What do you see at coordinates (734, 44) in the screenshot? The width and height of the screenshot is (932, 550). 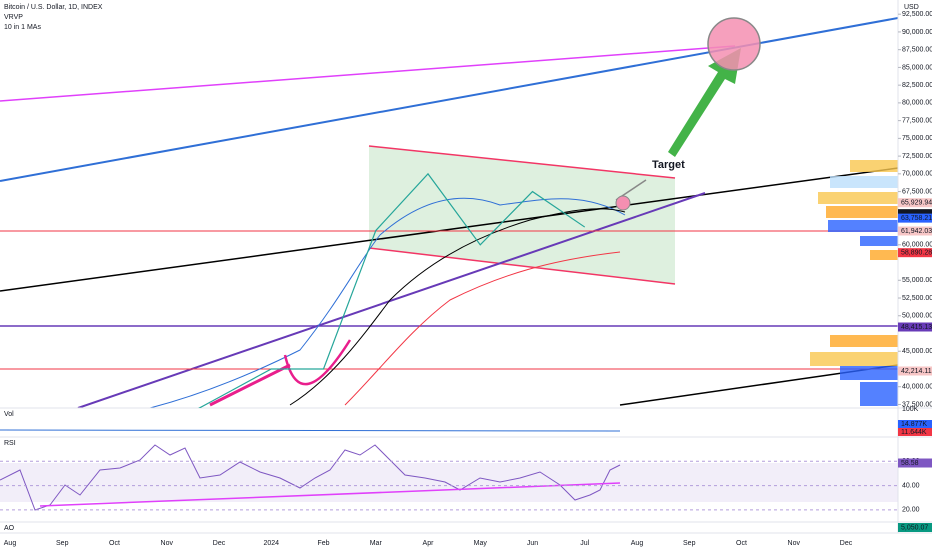 I see `target-circle` at bounding box center [734, 44].